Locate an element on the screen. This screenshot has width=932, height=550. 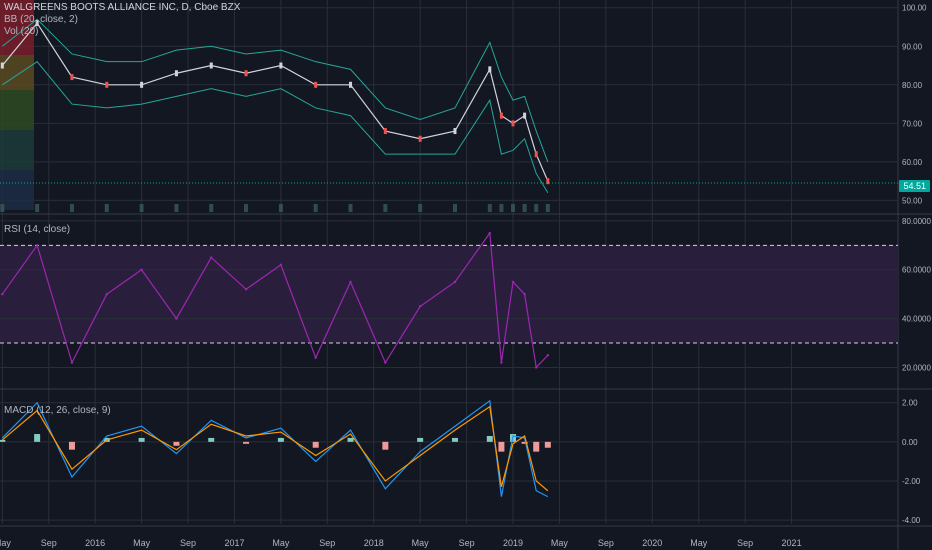
y-tick-label: 100.00 is located at coordinates (914, 8).